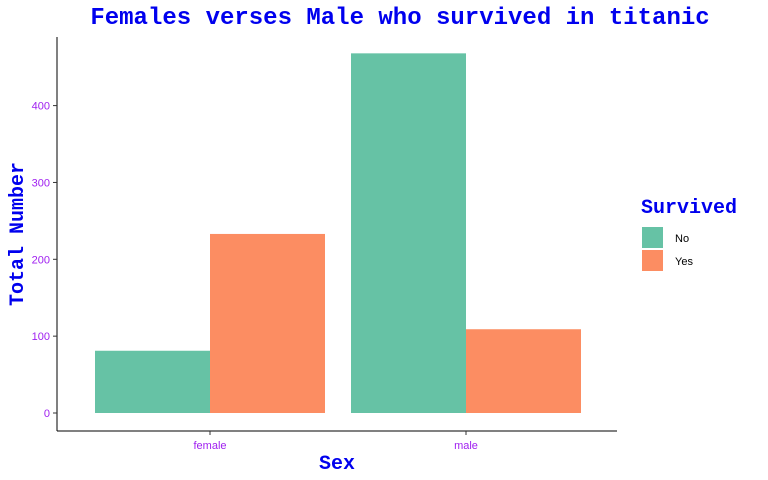  Describe the element at coordinates (682, 239) in the screenshot. I see `legend-label-no: No` at that location.